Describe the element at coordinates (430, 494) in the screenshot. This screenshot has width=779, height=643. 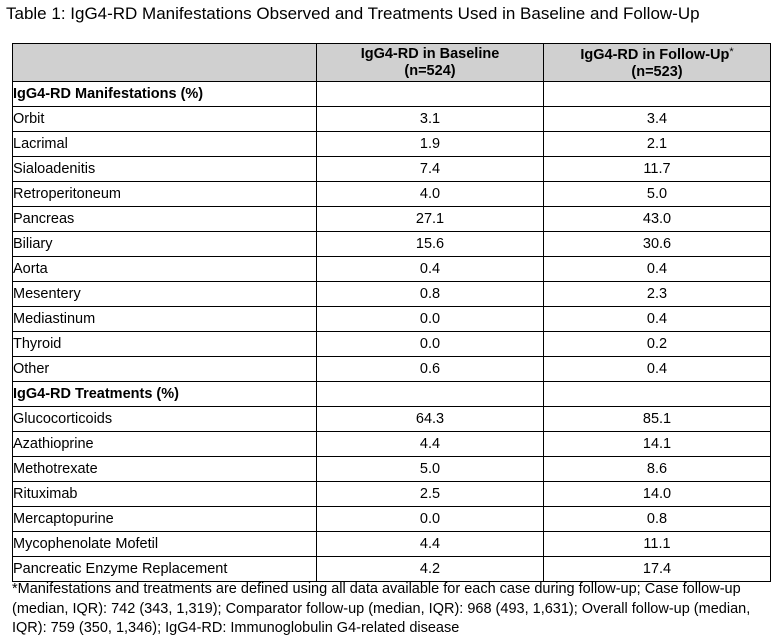
I see `baseline-value: 2.5` at that location.